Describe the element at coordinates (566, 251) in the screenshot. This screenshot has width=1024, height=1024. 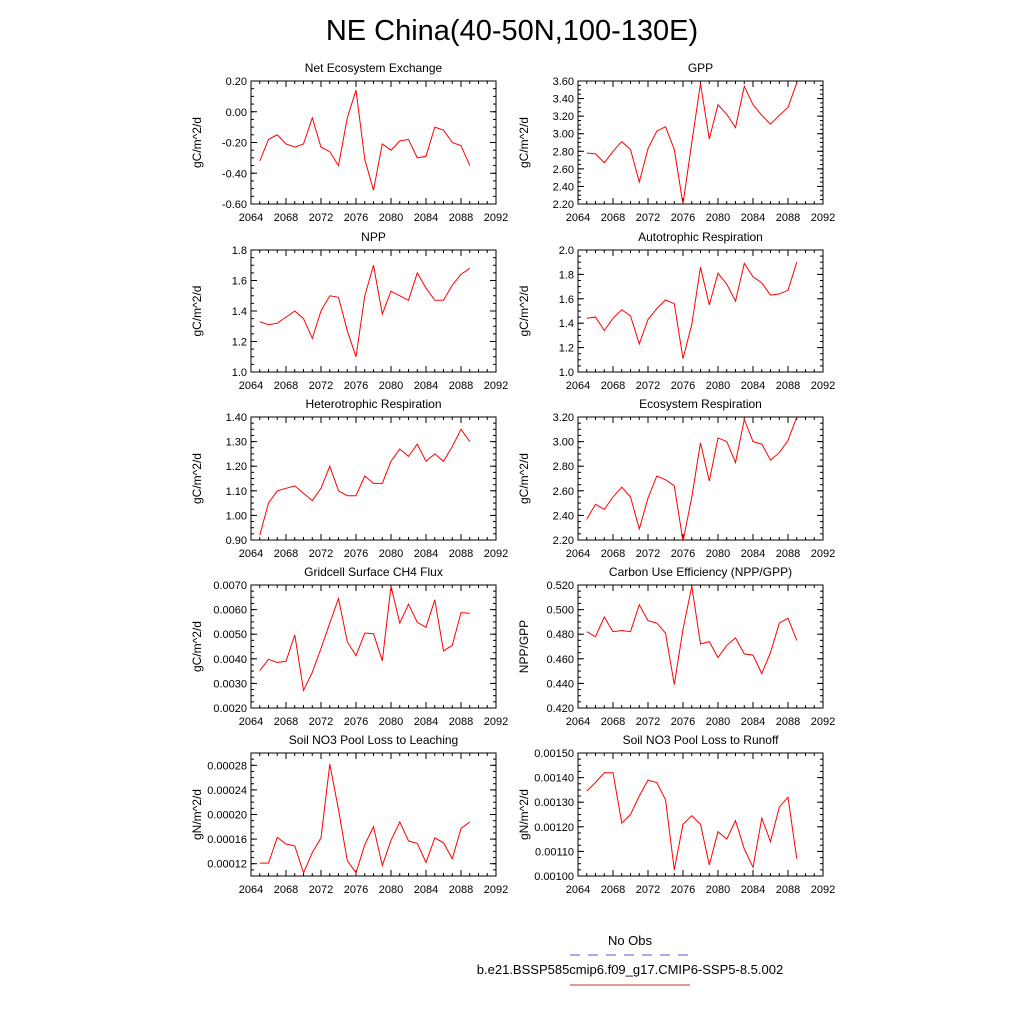
I see `y-tick-label: 2.0` at that location.